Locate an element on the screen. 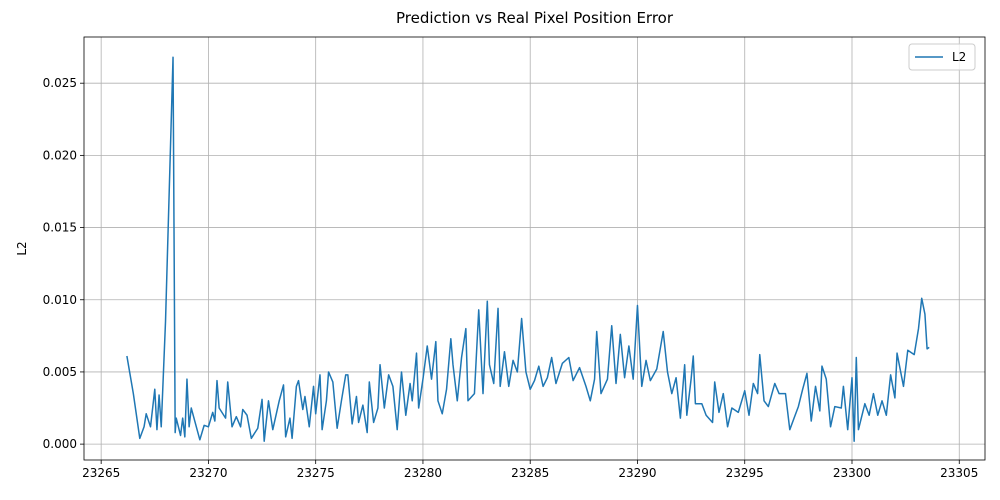 The width and height of the screenshot is (1000, 500). legend-label: L2 is located at coordinates (959, 57).